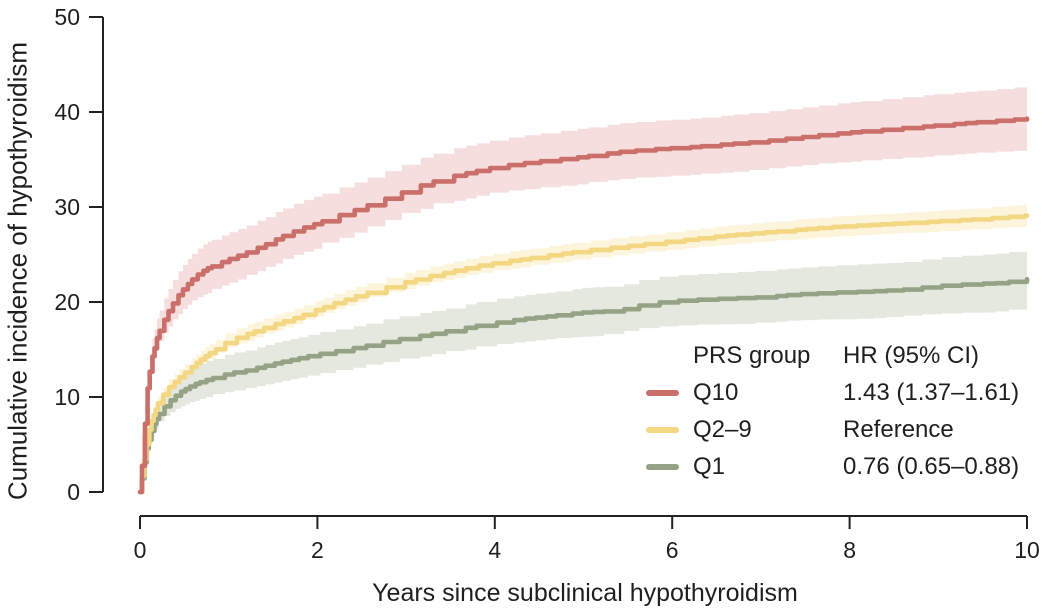 Image resolution: width=1050 pixels, height=609 pixels. What do you see at coordinates (73, 492) in the screenshot?
I see `y-tick-label: 0` at bounding box center [73, 492].